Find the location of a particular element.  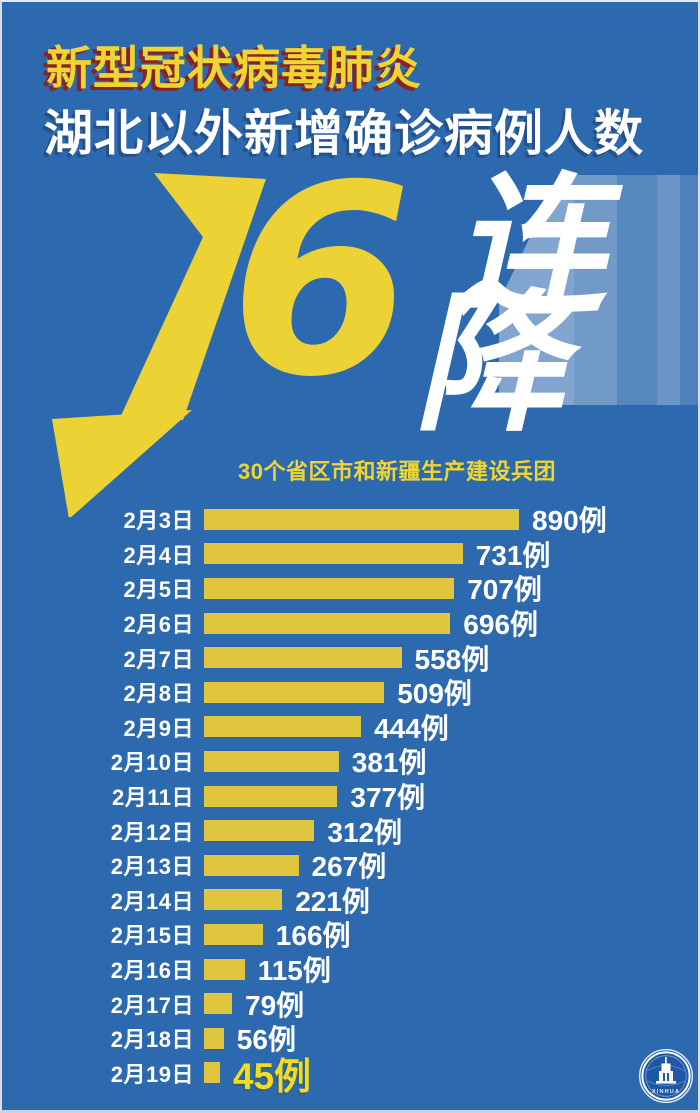

date-label: 2月8日 is located at coordinates (158, 694).